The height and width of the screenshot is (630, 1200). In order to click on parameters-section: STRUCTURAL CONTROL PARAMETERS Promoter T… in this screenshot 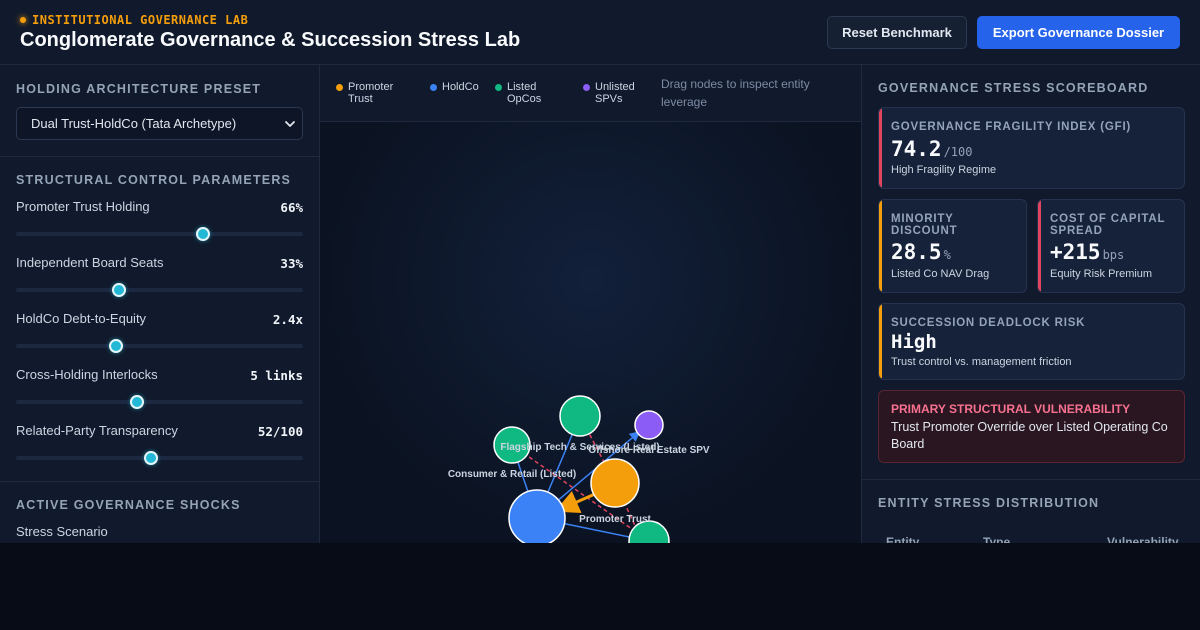, I will do `click(159, 319)`.